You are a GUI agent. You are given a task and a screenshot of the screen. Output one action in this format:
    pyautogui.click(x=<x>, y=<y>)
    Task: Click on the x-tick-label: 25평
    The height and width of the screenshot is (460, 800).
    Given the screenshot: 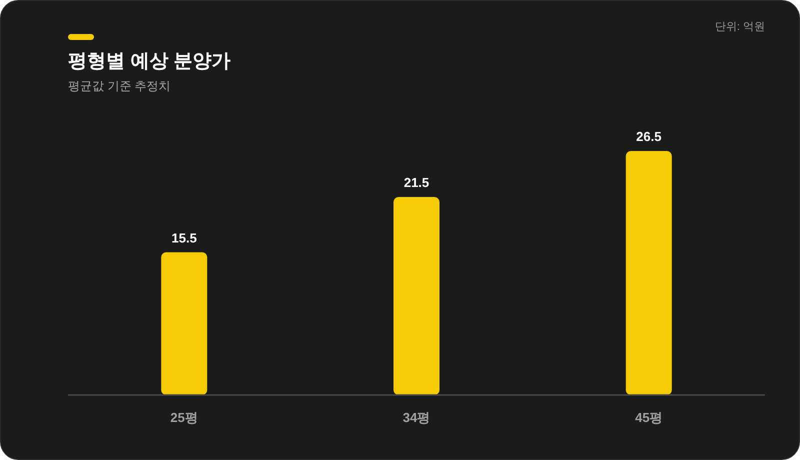 What is the action you would take?
    pyautogui.click(x=184, y=417)
    